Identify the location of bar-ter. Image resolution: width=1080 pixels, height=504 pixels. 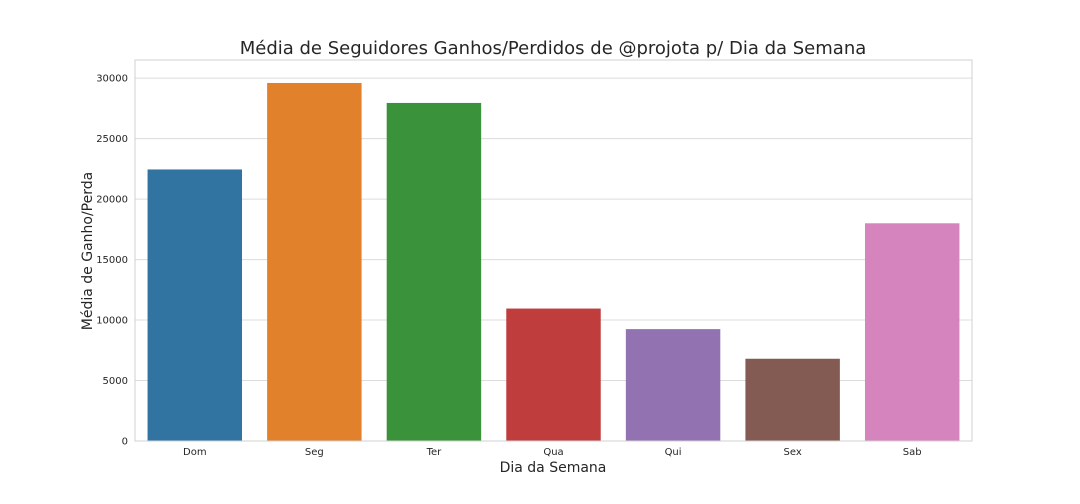
(434, 271).